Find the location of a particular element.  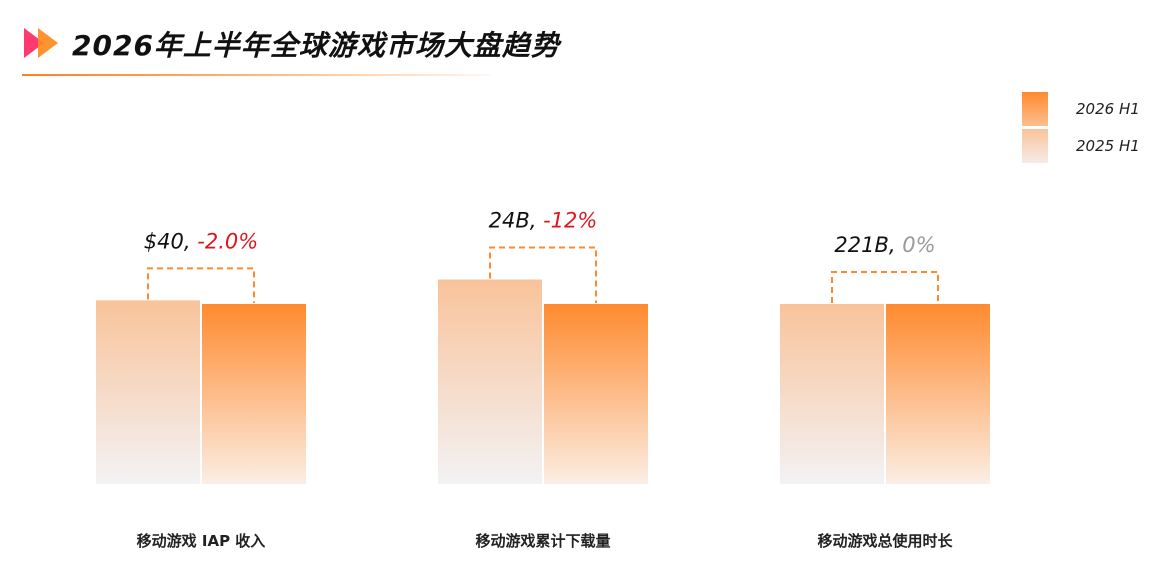

category-label-1: 移动游戏 IAP 收入 is located at coordinates (201, 541).